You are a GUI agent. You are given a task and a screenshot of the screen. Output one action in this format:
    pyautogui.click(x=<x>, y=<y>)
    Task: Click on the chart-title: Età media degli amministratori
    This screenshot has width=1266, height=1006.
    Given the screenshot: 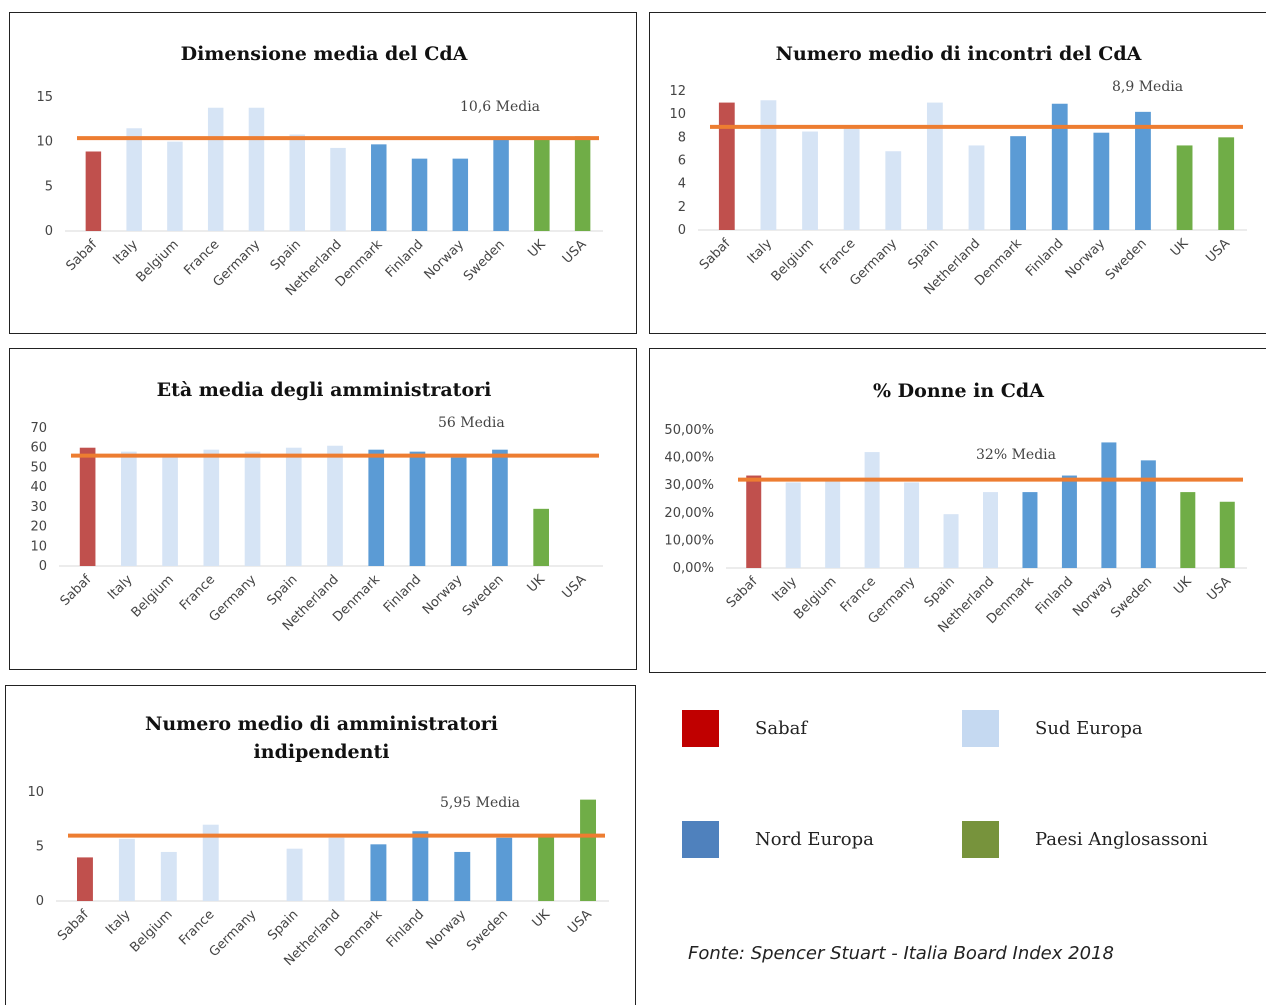 What is the action you would take?
    pyautogui.click(x=324, y=390)
    